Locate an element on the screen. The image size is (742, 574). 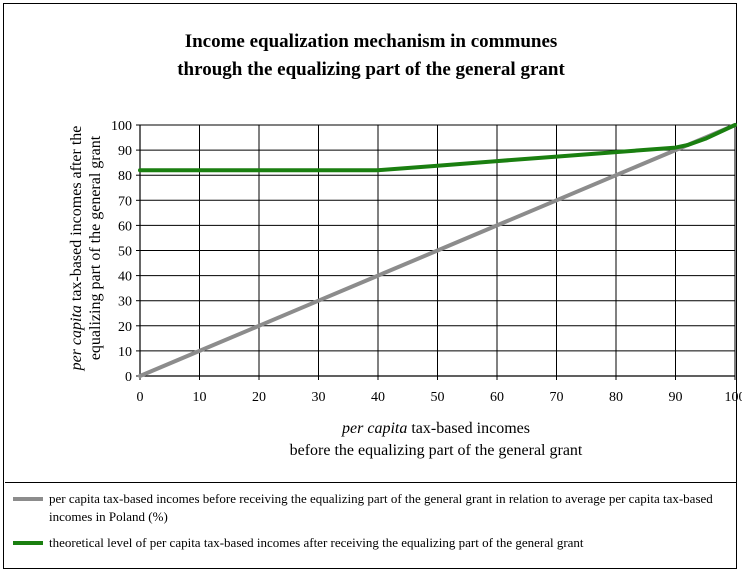
x-tick-label: 80 is located at coordinates (616, 397).